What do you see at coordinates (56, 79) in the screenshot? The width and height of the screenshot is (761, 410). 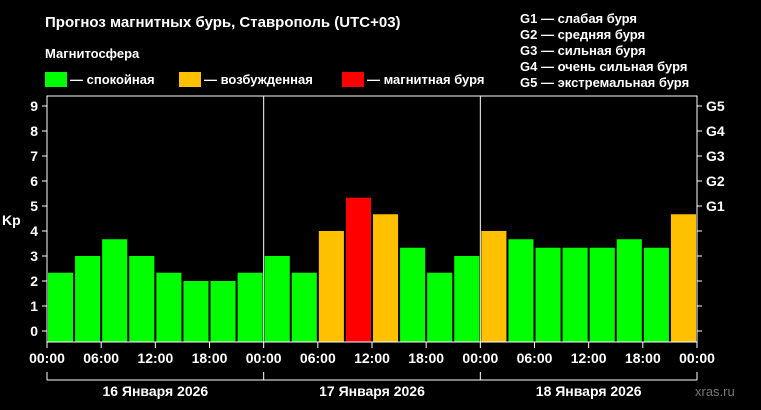 I see `legend-swatch-quiet` at bounding box center [56, 79].